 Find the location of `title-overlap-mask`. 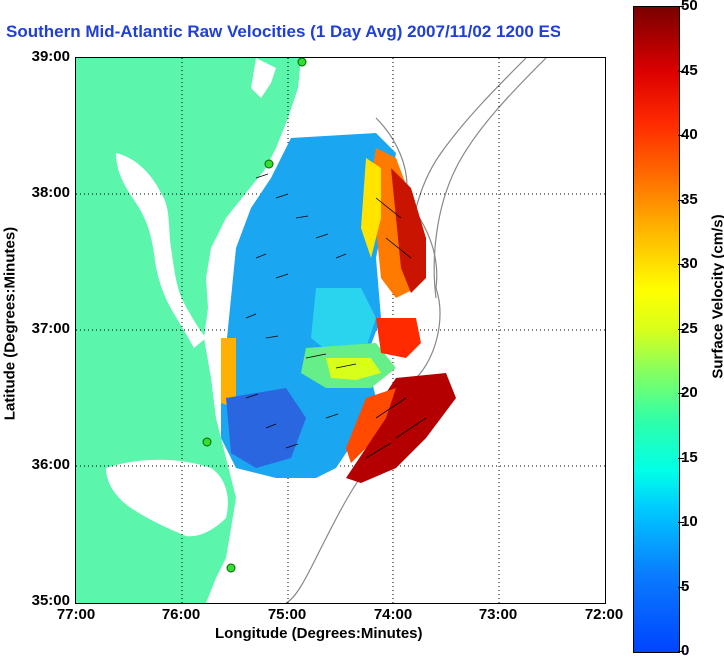

title-overlap-mask is located at coordinates (595, 32).